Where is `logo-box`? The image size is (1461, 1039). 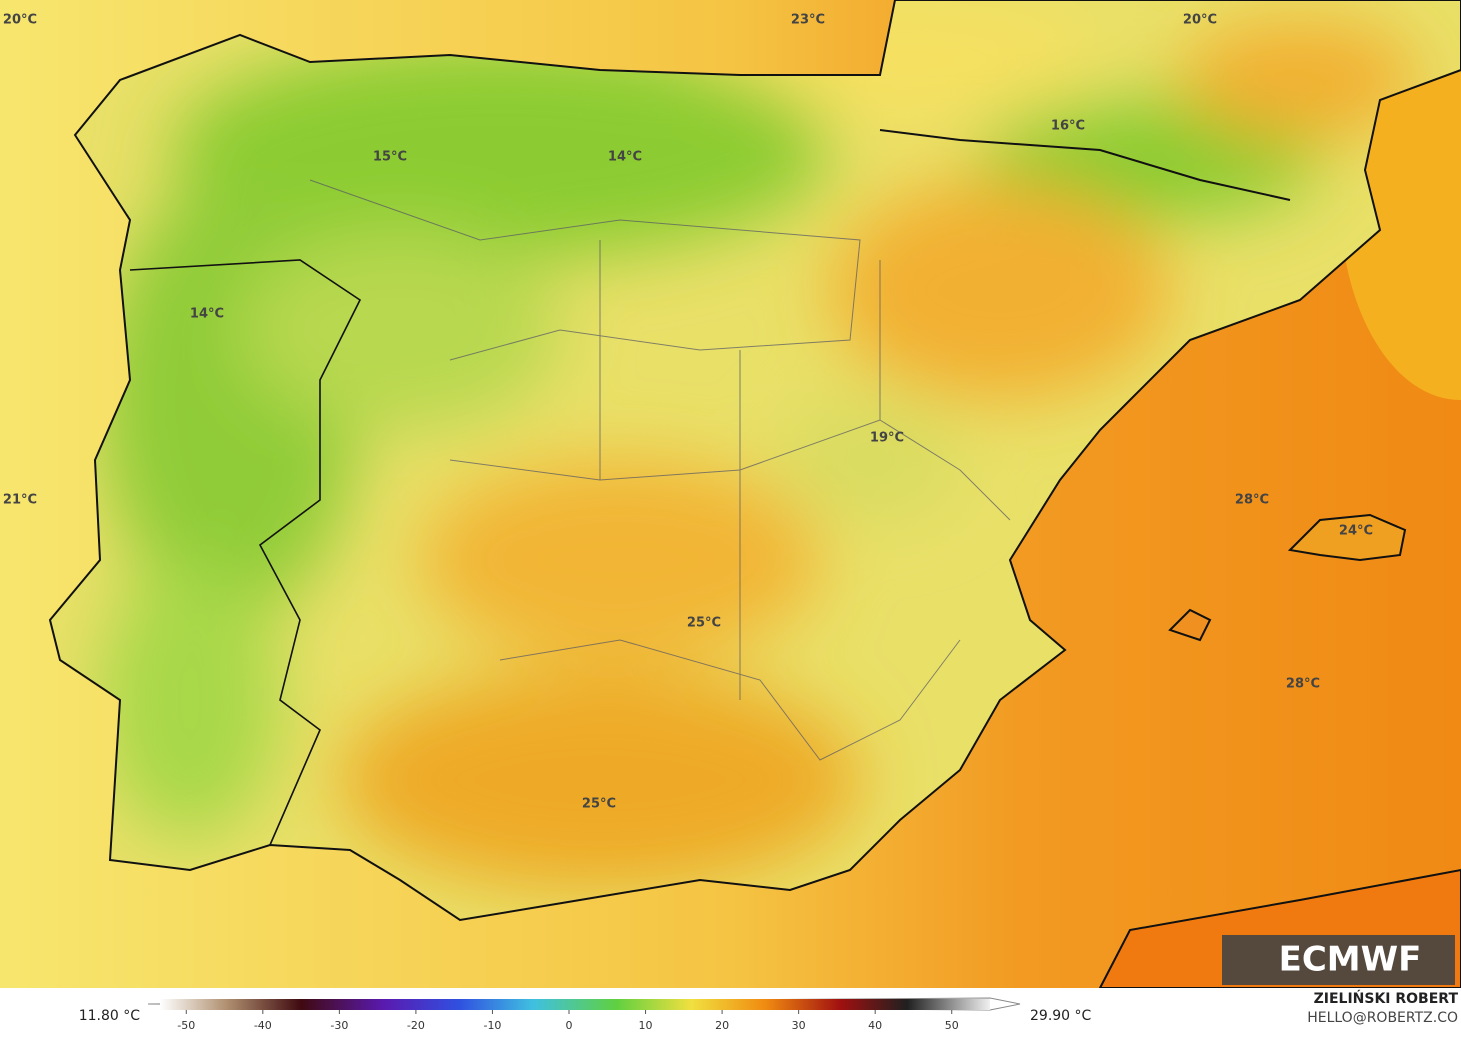
logo-box is located at coordinates (1338, 960).